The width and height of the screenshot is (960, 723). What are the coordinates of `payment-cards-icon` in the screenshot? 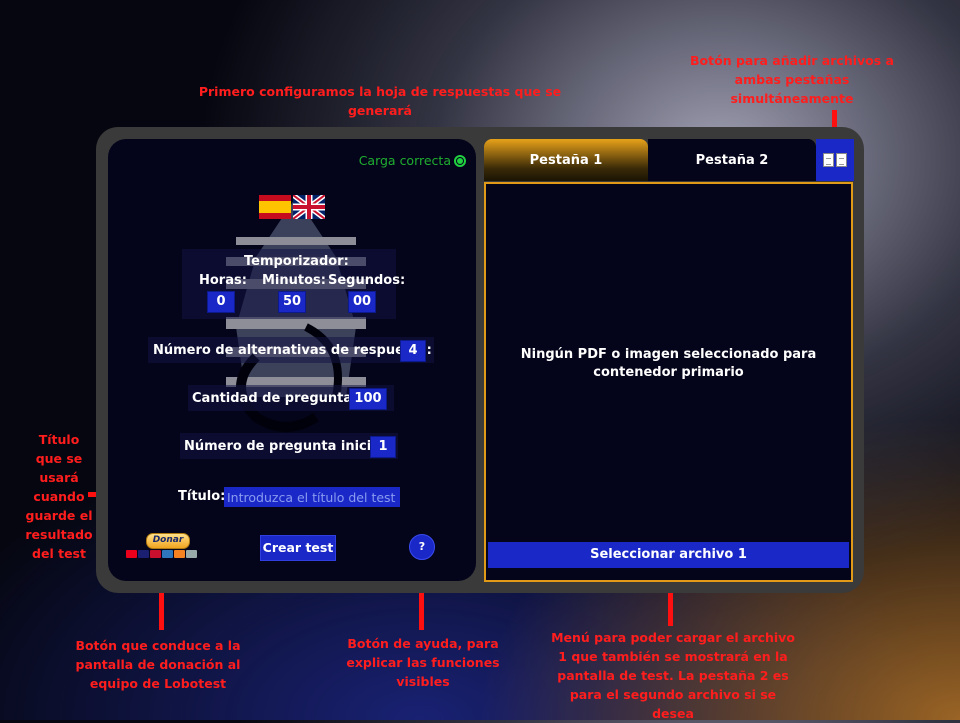 It's located at (161, 554).